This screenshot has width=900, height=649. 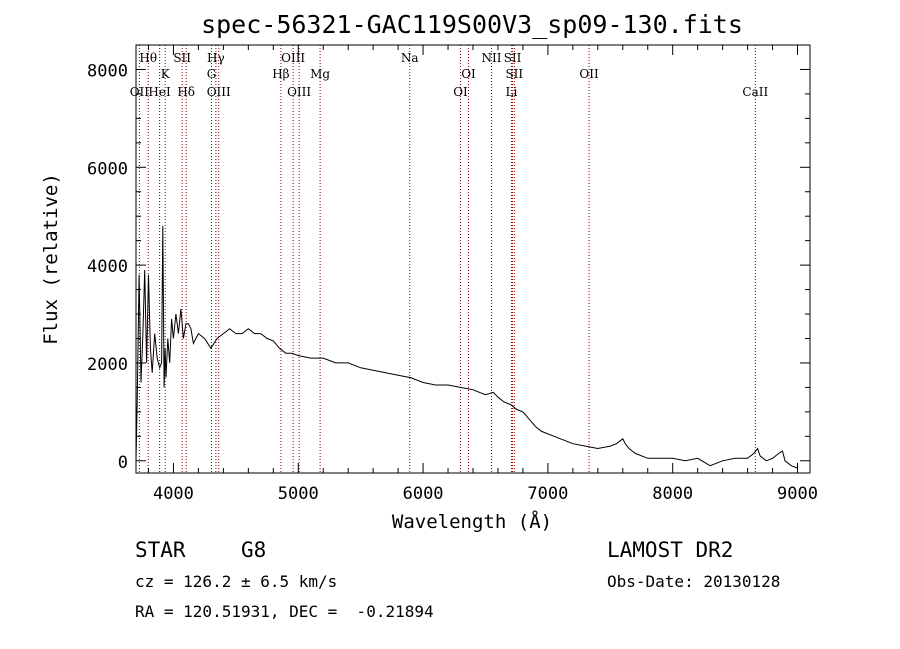 I want to click on x-tick-label: 5000, so click(x=298, y=494).